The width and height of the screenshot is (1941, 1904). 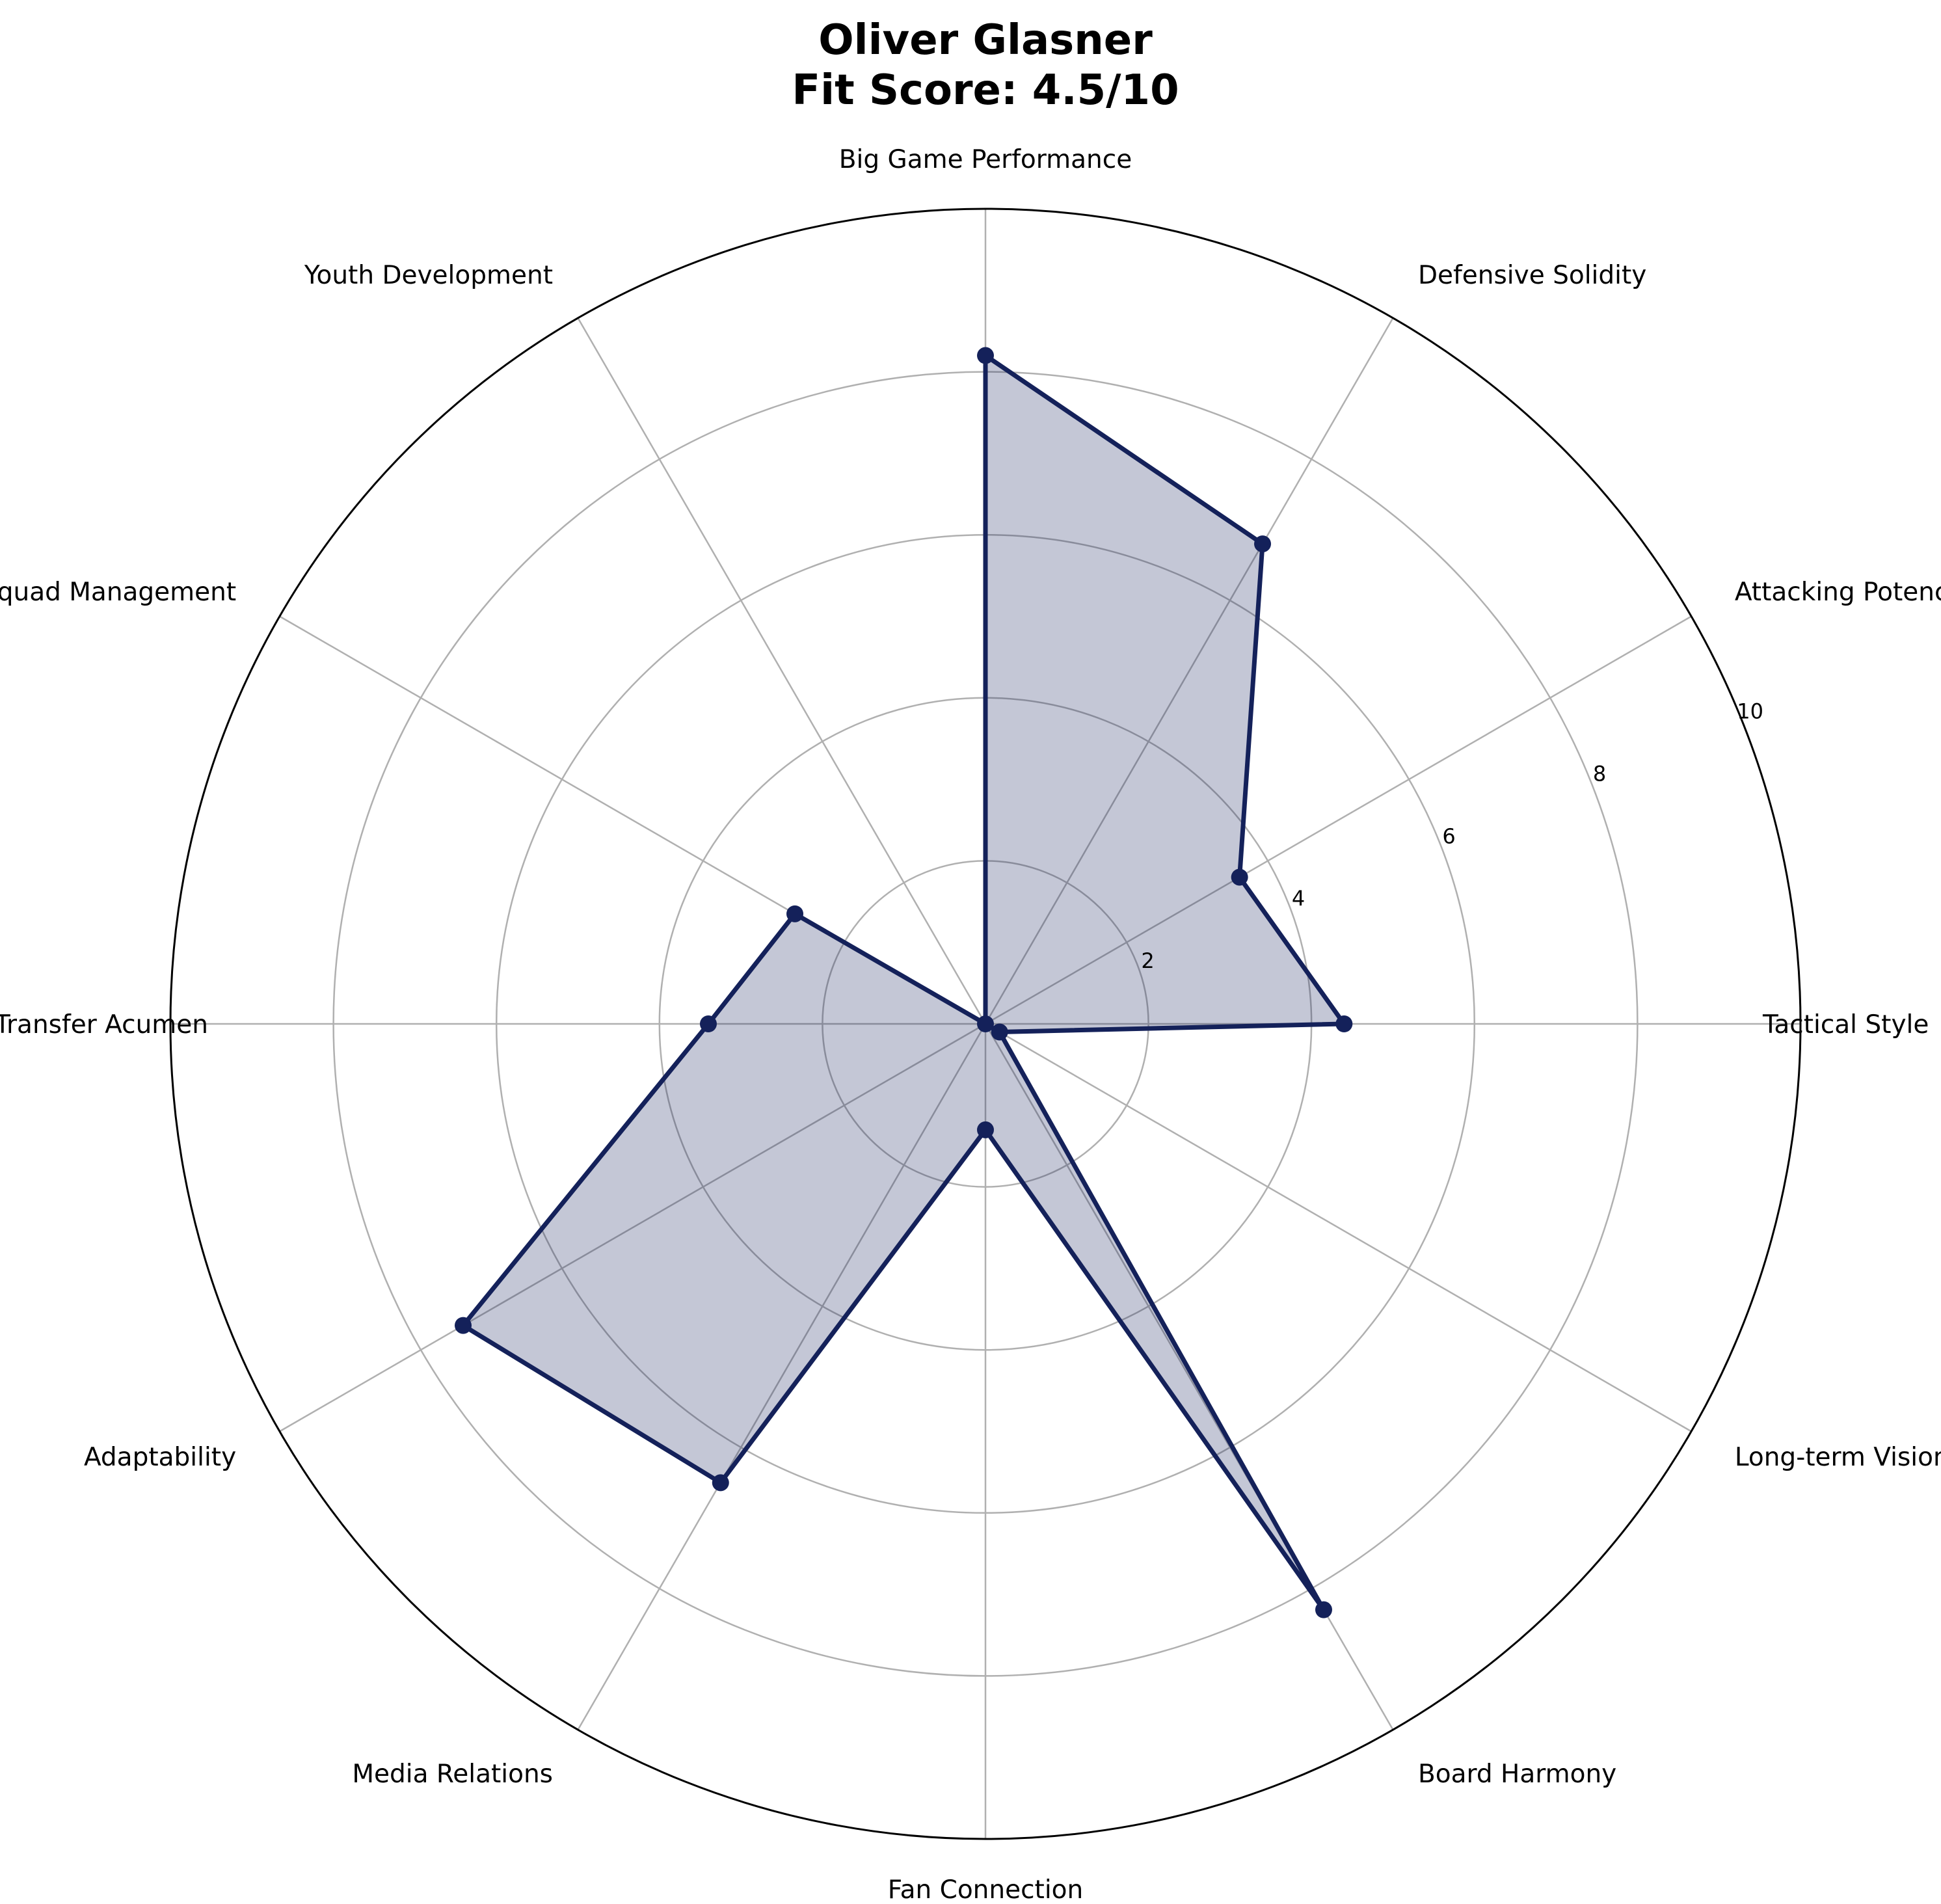 What do you see at coordinates (1147, 961) in the screenshot?
I see `r-tick-label: 2` at bounding box center [1147, 961].